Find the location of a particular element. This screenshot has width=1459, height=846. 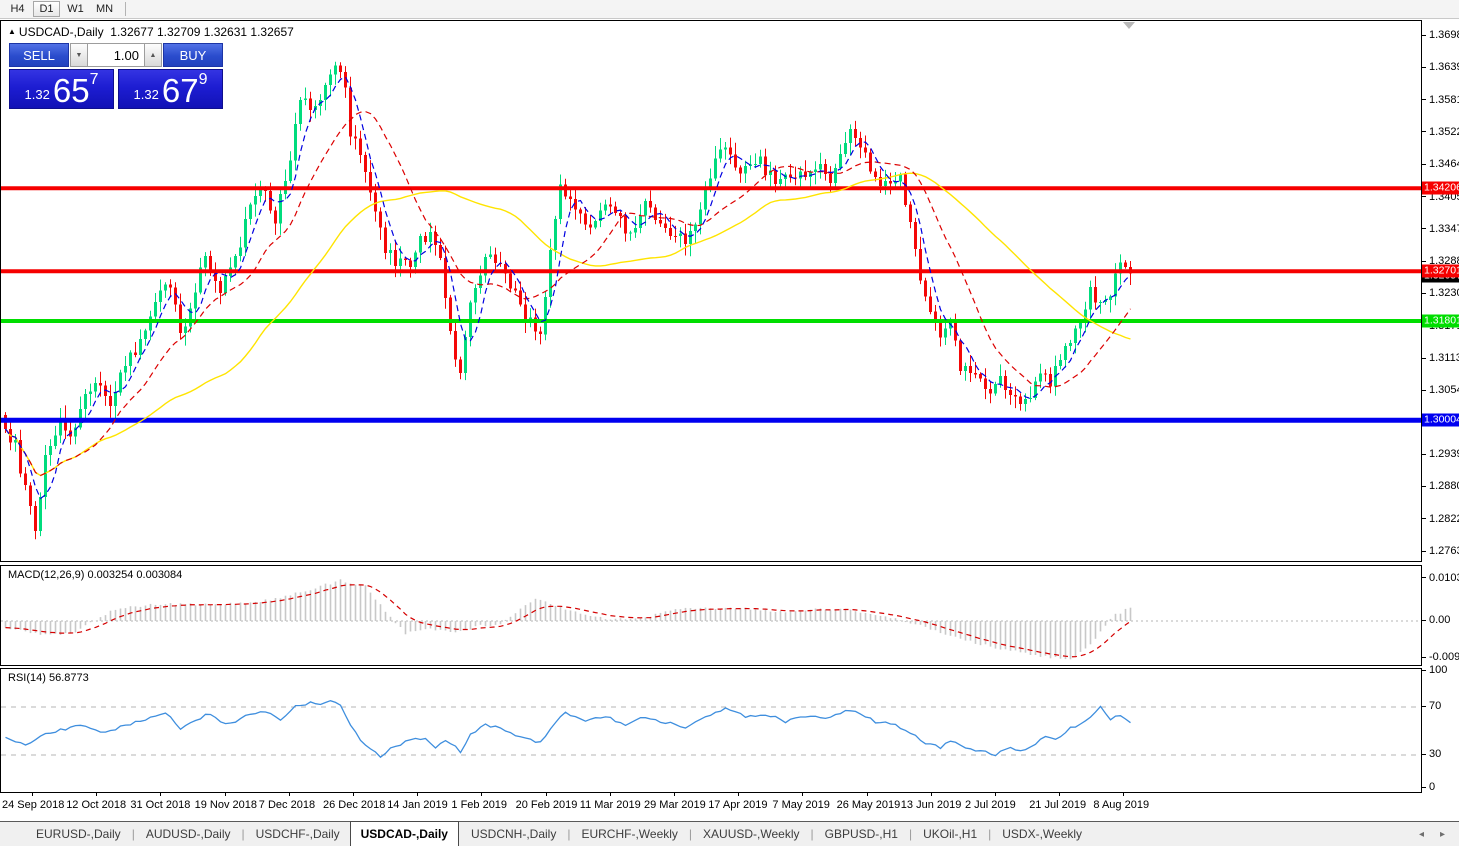

buy-price-panel: 1.32 67 9 is located at coordinates (170, 89).